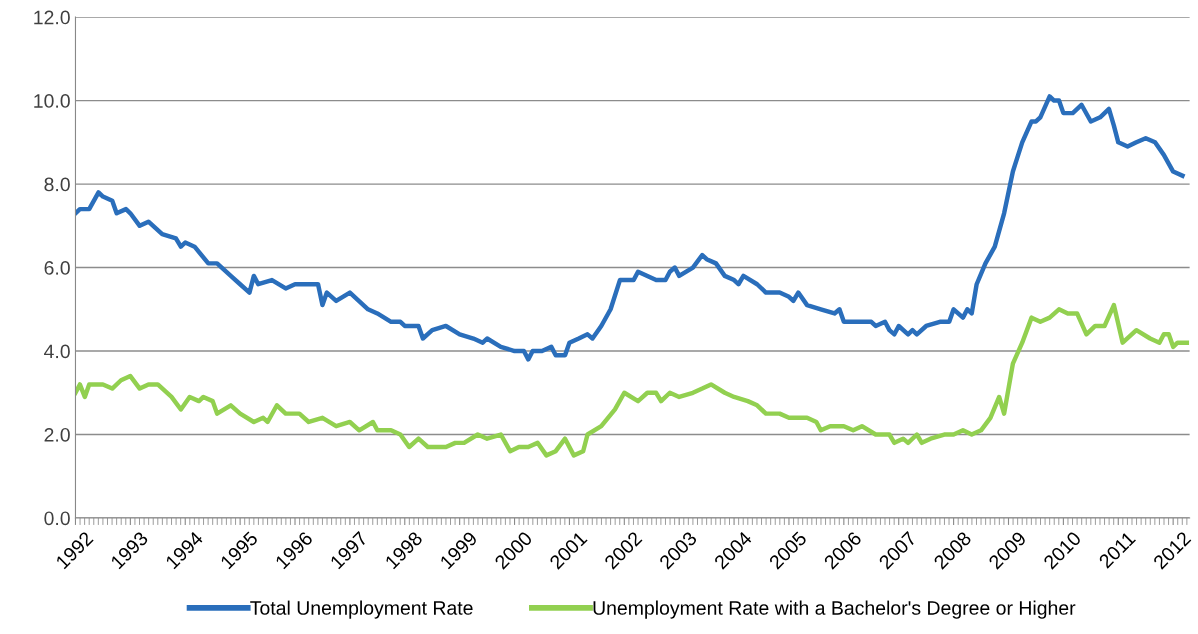 The height and width of the screenshot is (634, 1198). What do you see at coordinates (52, 17) in the screenshot?
I see `y-tick-label: 12.0` at bounding box center [52, 17].